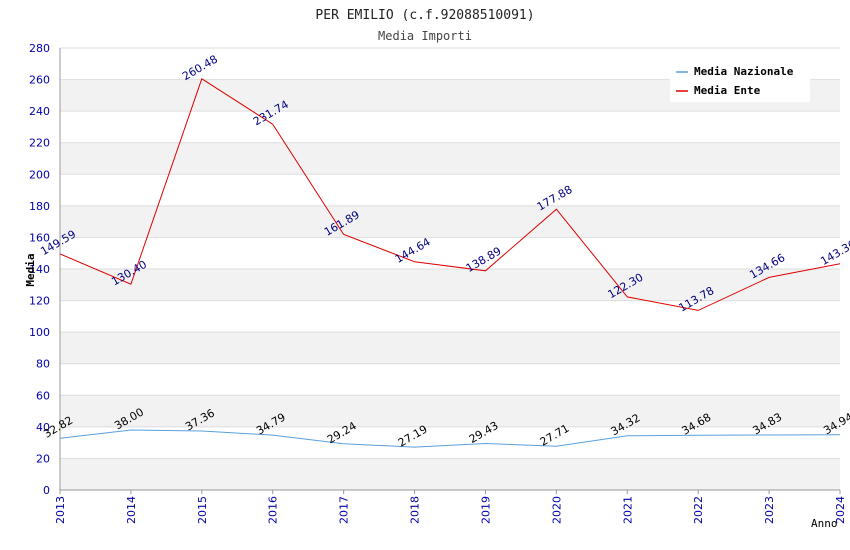 This screenshot has height=550, width=850. I want to click on chart-title: PER EMILIO (c.f.92088510091), so click(424, 15).